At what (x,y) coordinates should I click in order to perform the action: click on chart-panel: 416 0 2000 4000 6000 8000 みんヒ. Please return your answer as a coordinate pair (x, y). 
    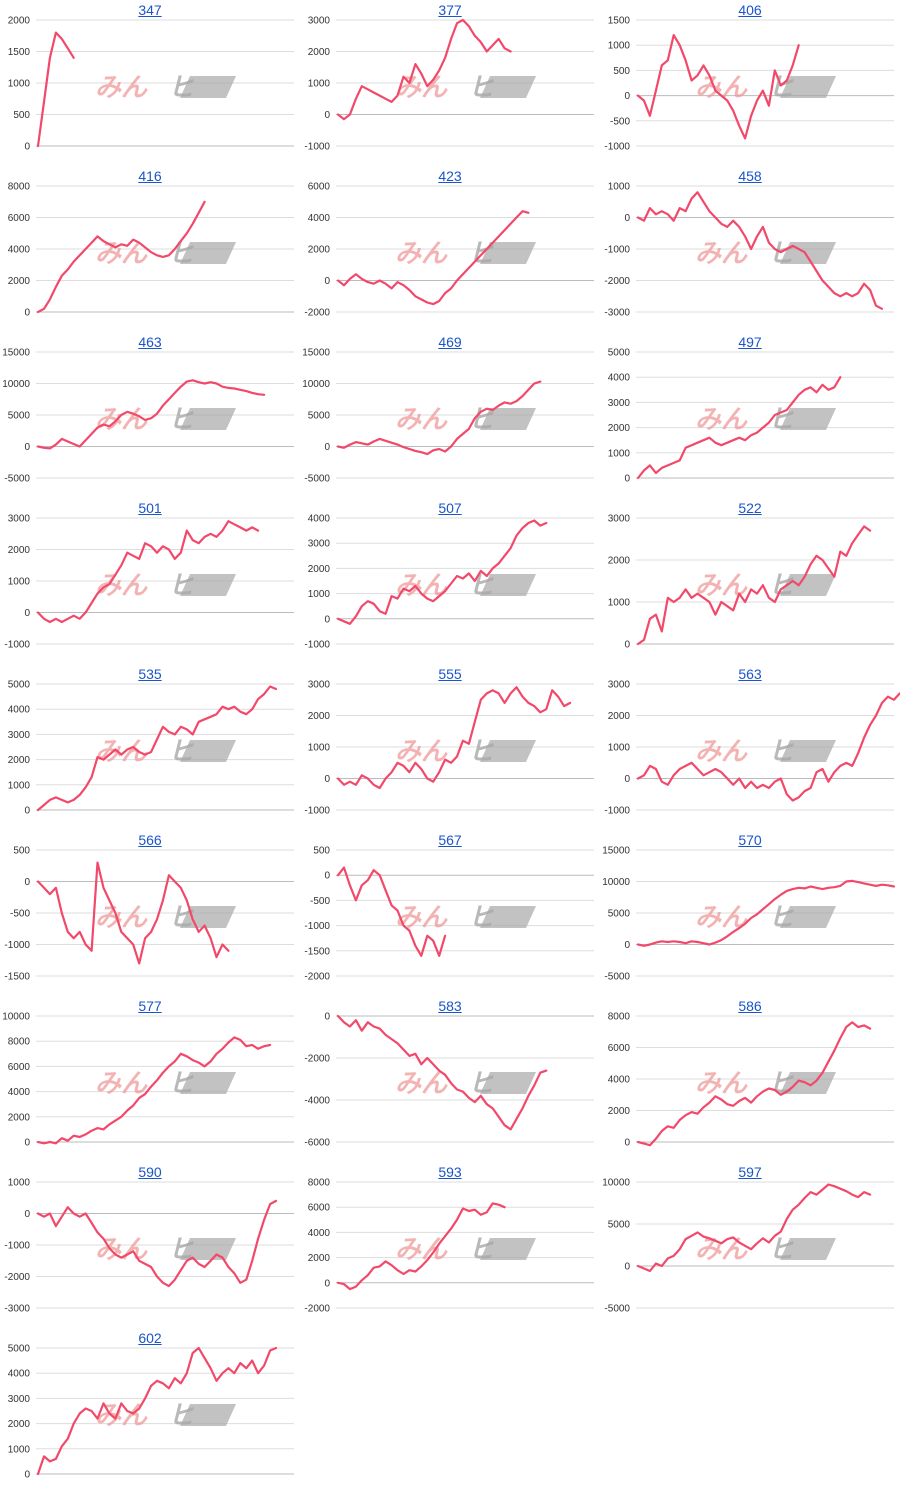
    Looking at the image, I should click on (150, 249).